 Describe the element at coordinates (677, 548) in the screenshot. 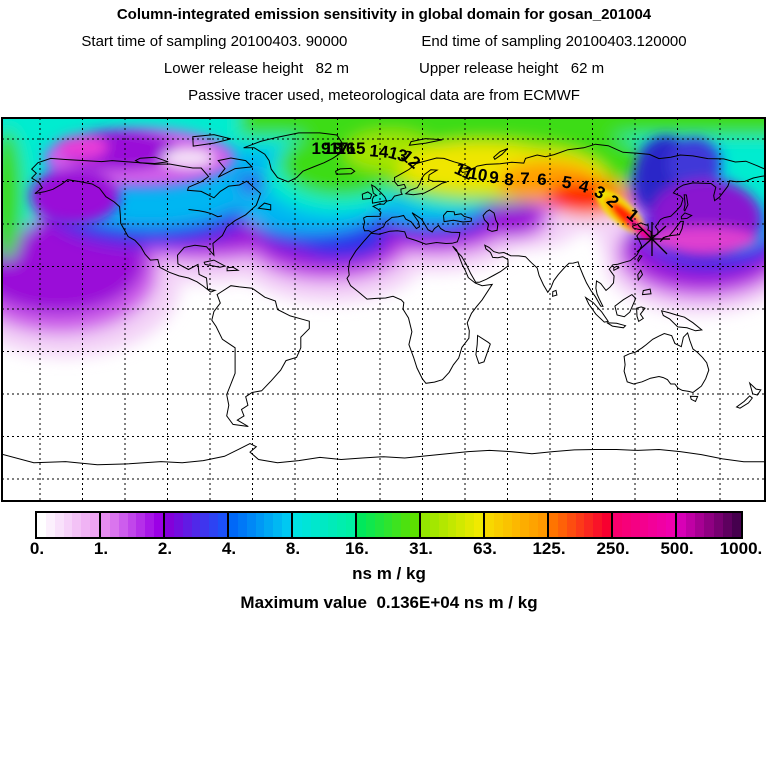

I see `colorbar-tick-label: 500.` at that location.